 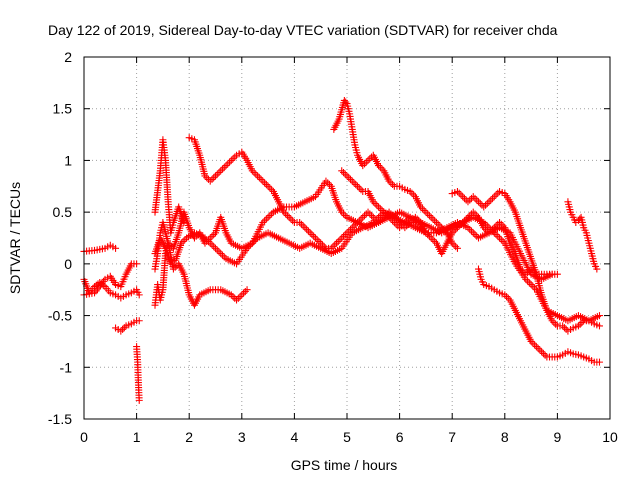 What do you see at coordinates (242, 437) in the screenshot?
I see `x-tick-label: 3` at bounding box center [242, 437].